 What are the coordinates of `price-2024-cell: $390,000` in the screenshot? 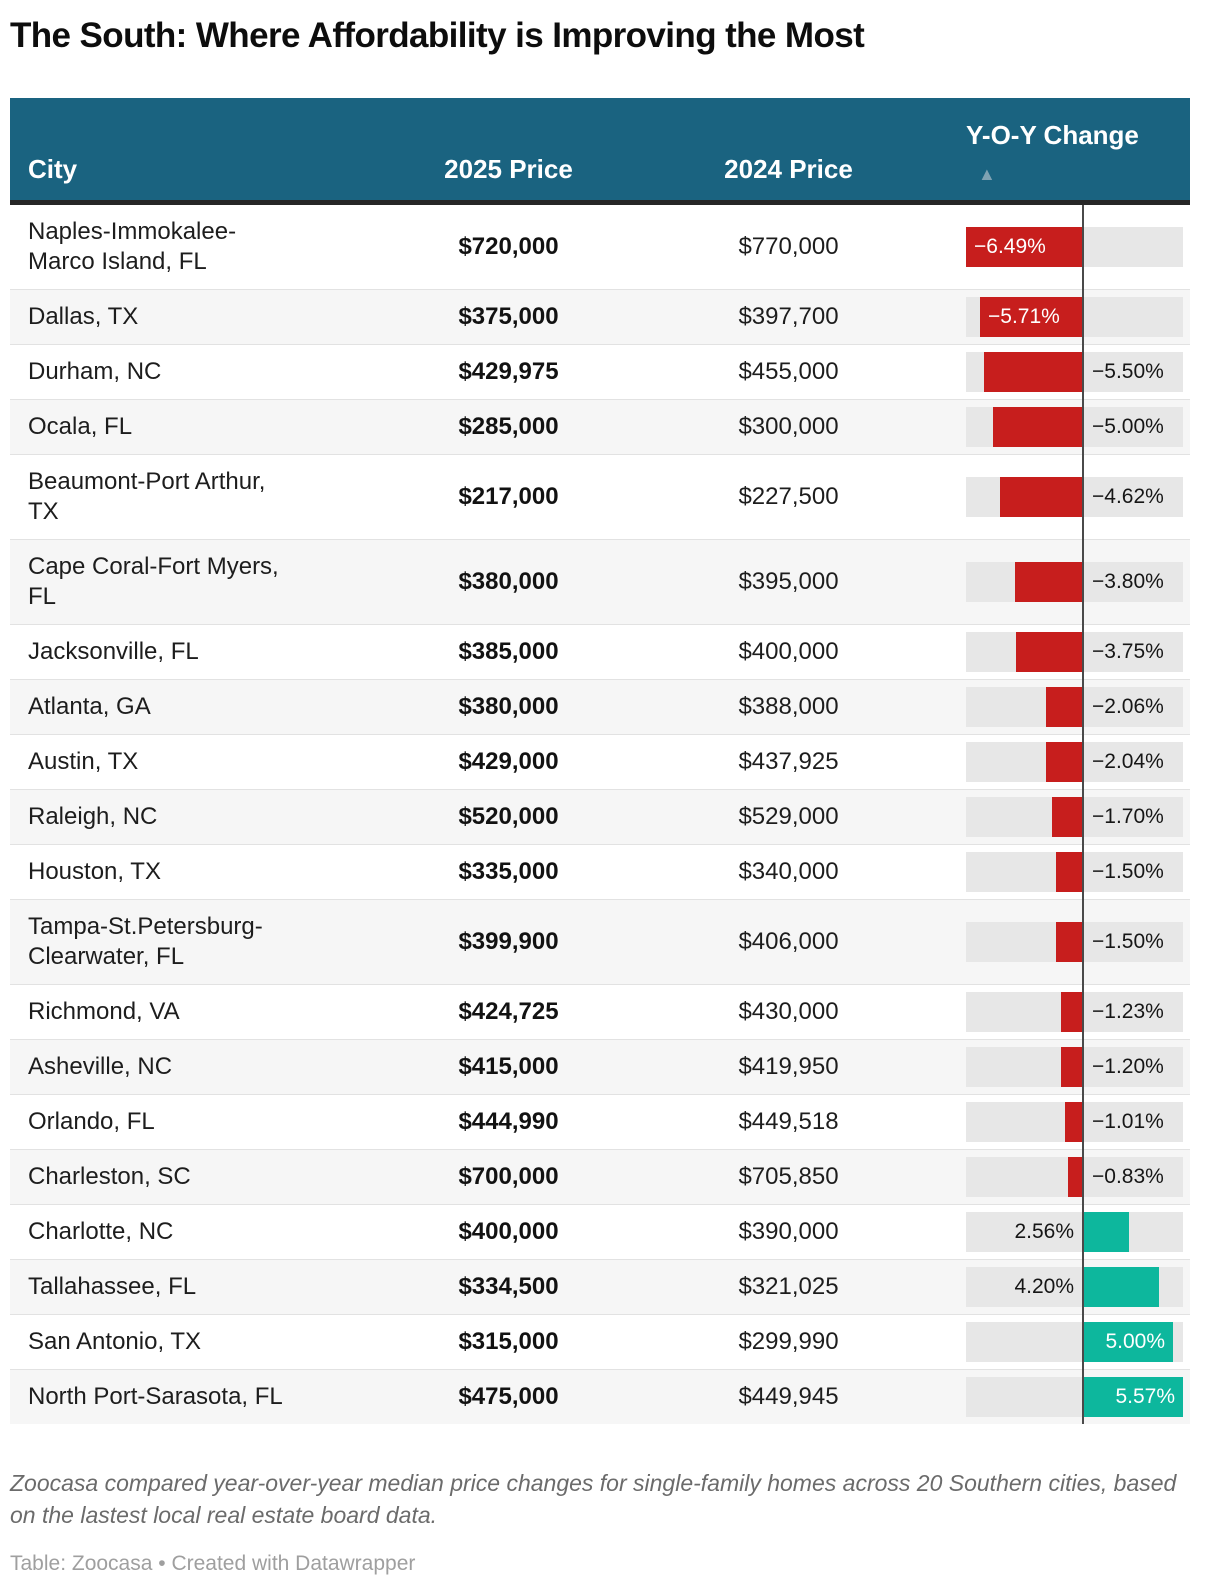 It's located at (788, 1232).